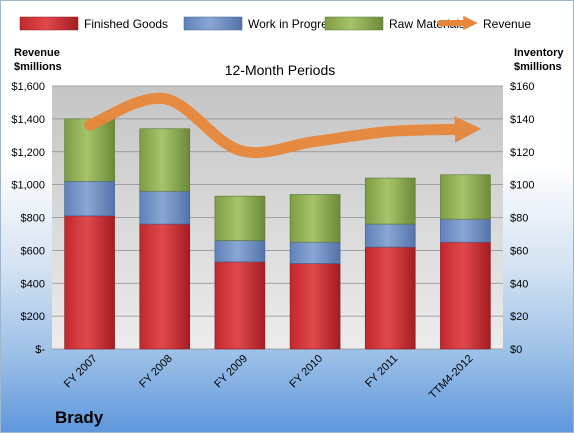 The width and height of the screenshot is (574, 433). I want to click on revenue-line, so click(283, 125).